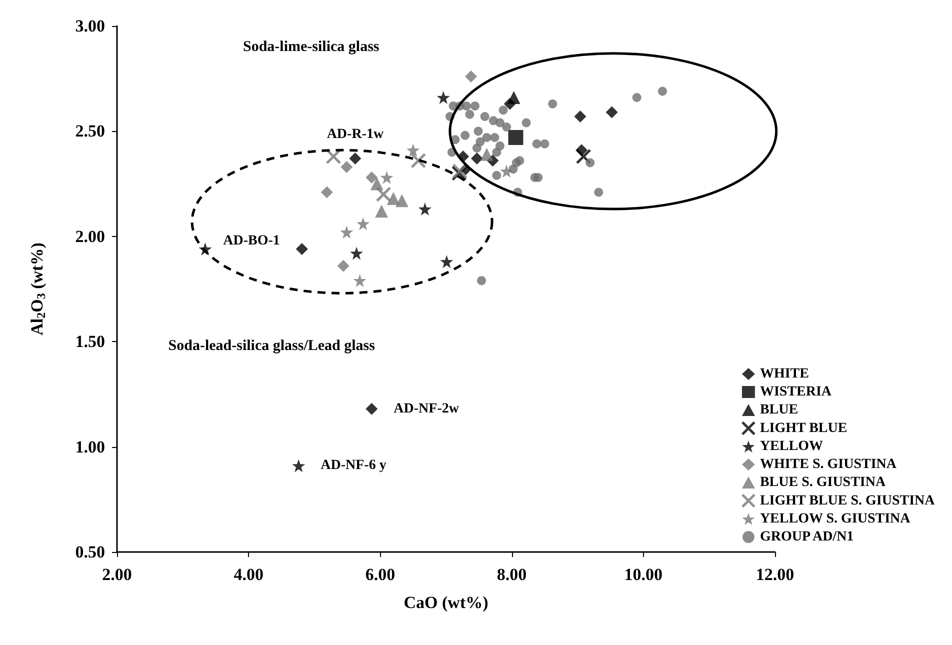 This screenshot has height=645, width=952. I want to click on x-axis-title: CaO (wt%), so click(446, 602).